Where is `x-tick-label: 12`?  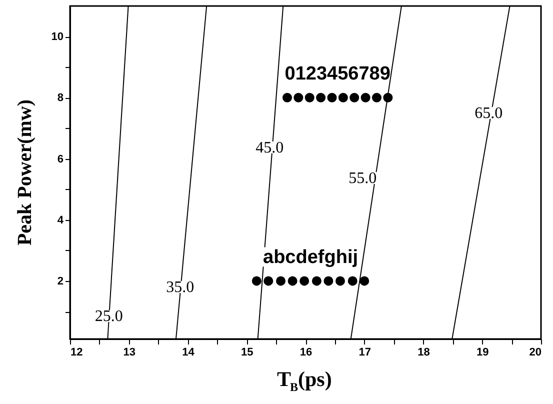
x-tick-label: 12 is located at coordinates (76, 352).